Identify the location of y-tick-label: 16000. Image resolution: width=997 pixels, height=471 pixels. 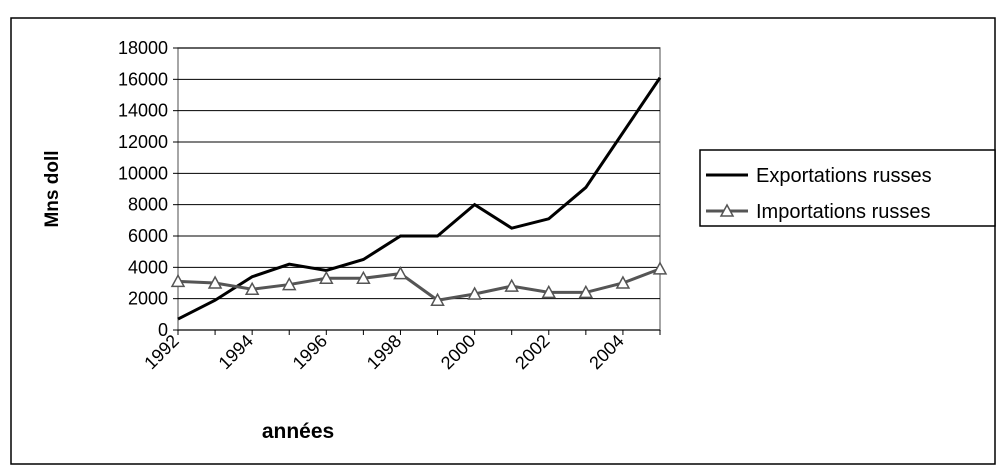
(143, 79).